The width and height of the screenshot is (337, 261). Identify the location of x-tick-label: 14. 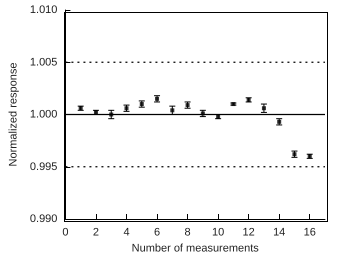
(279, 232).